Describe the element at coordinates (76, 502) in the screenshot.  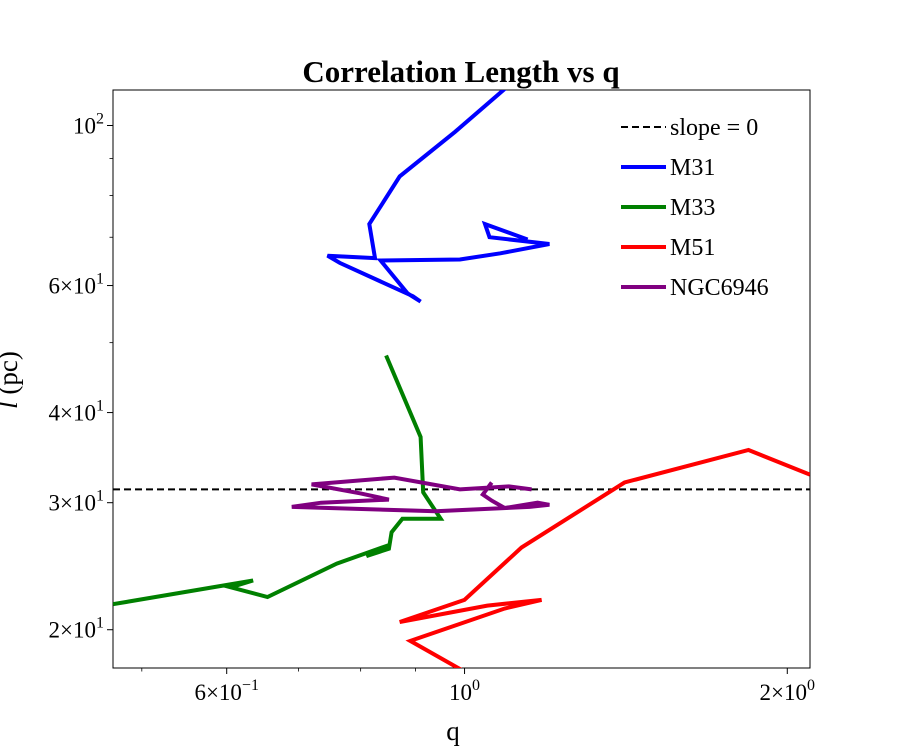
I see `y-tick-label: 3×10¹` at that location.